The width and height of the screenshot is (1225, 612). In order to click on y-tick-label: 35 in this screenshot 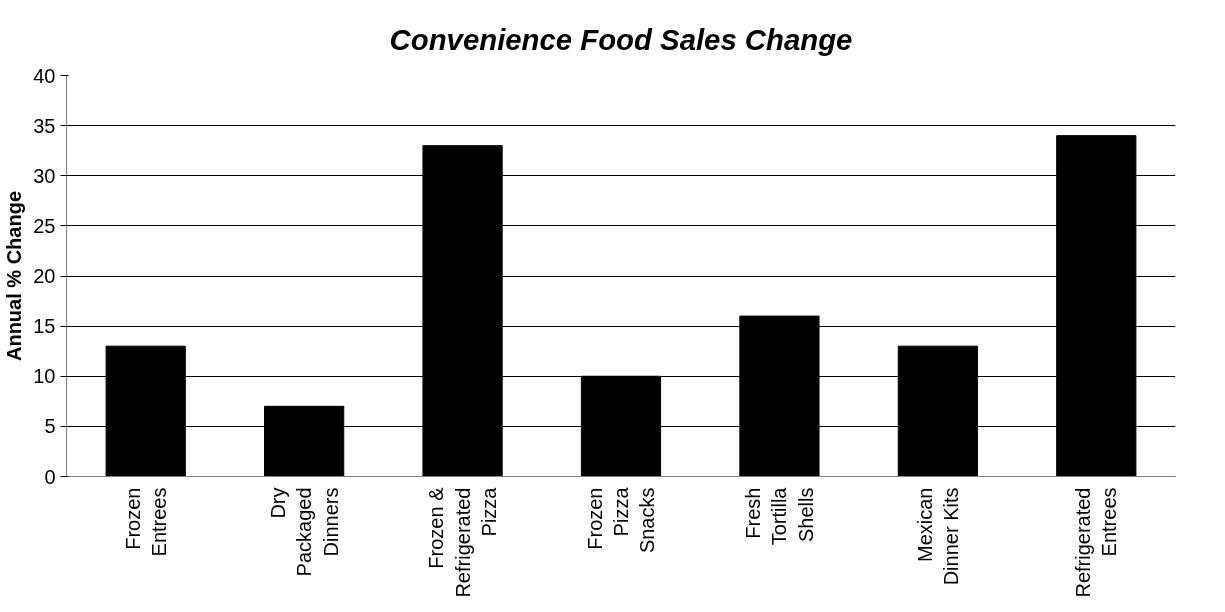, I will do `click(44, 125)`.